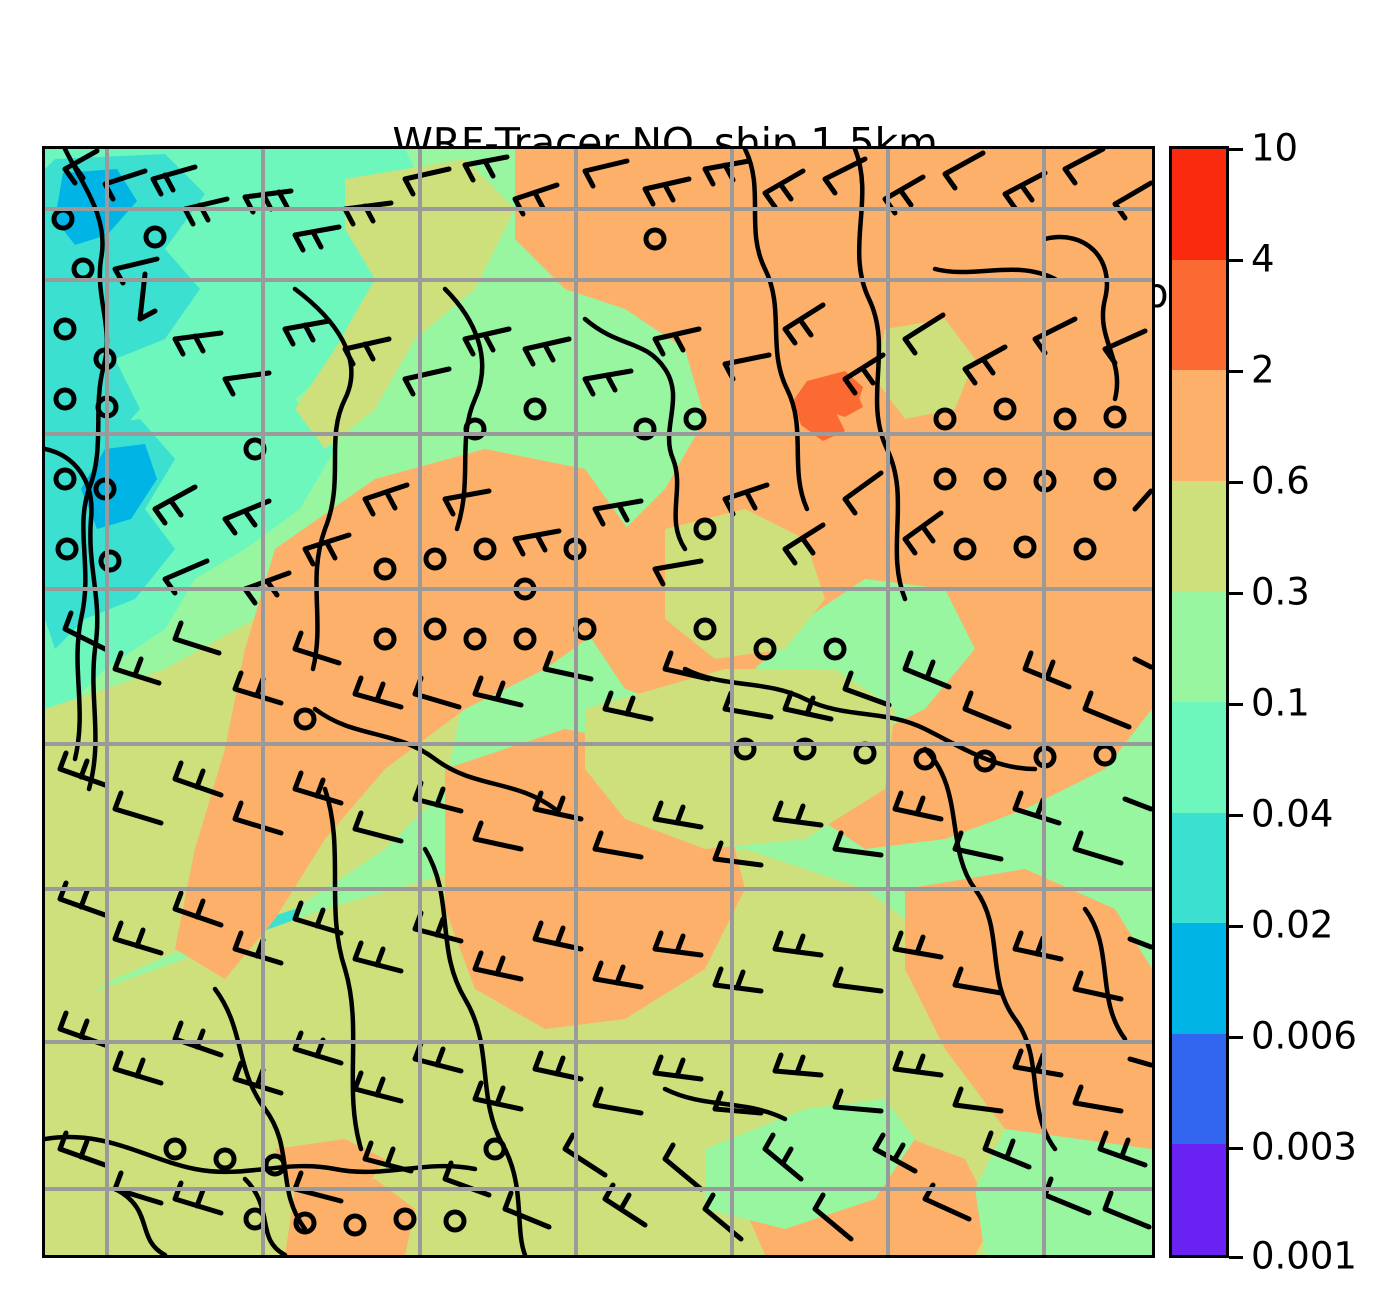 The image size is (1400, 1313). Describe the element at coordinates (1263, 370) in the screenshot. I see `colorbar-tick-label: 2` at that location.